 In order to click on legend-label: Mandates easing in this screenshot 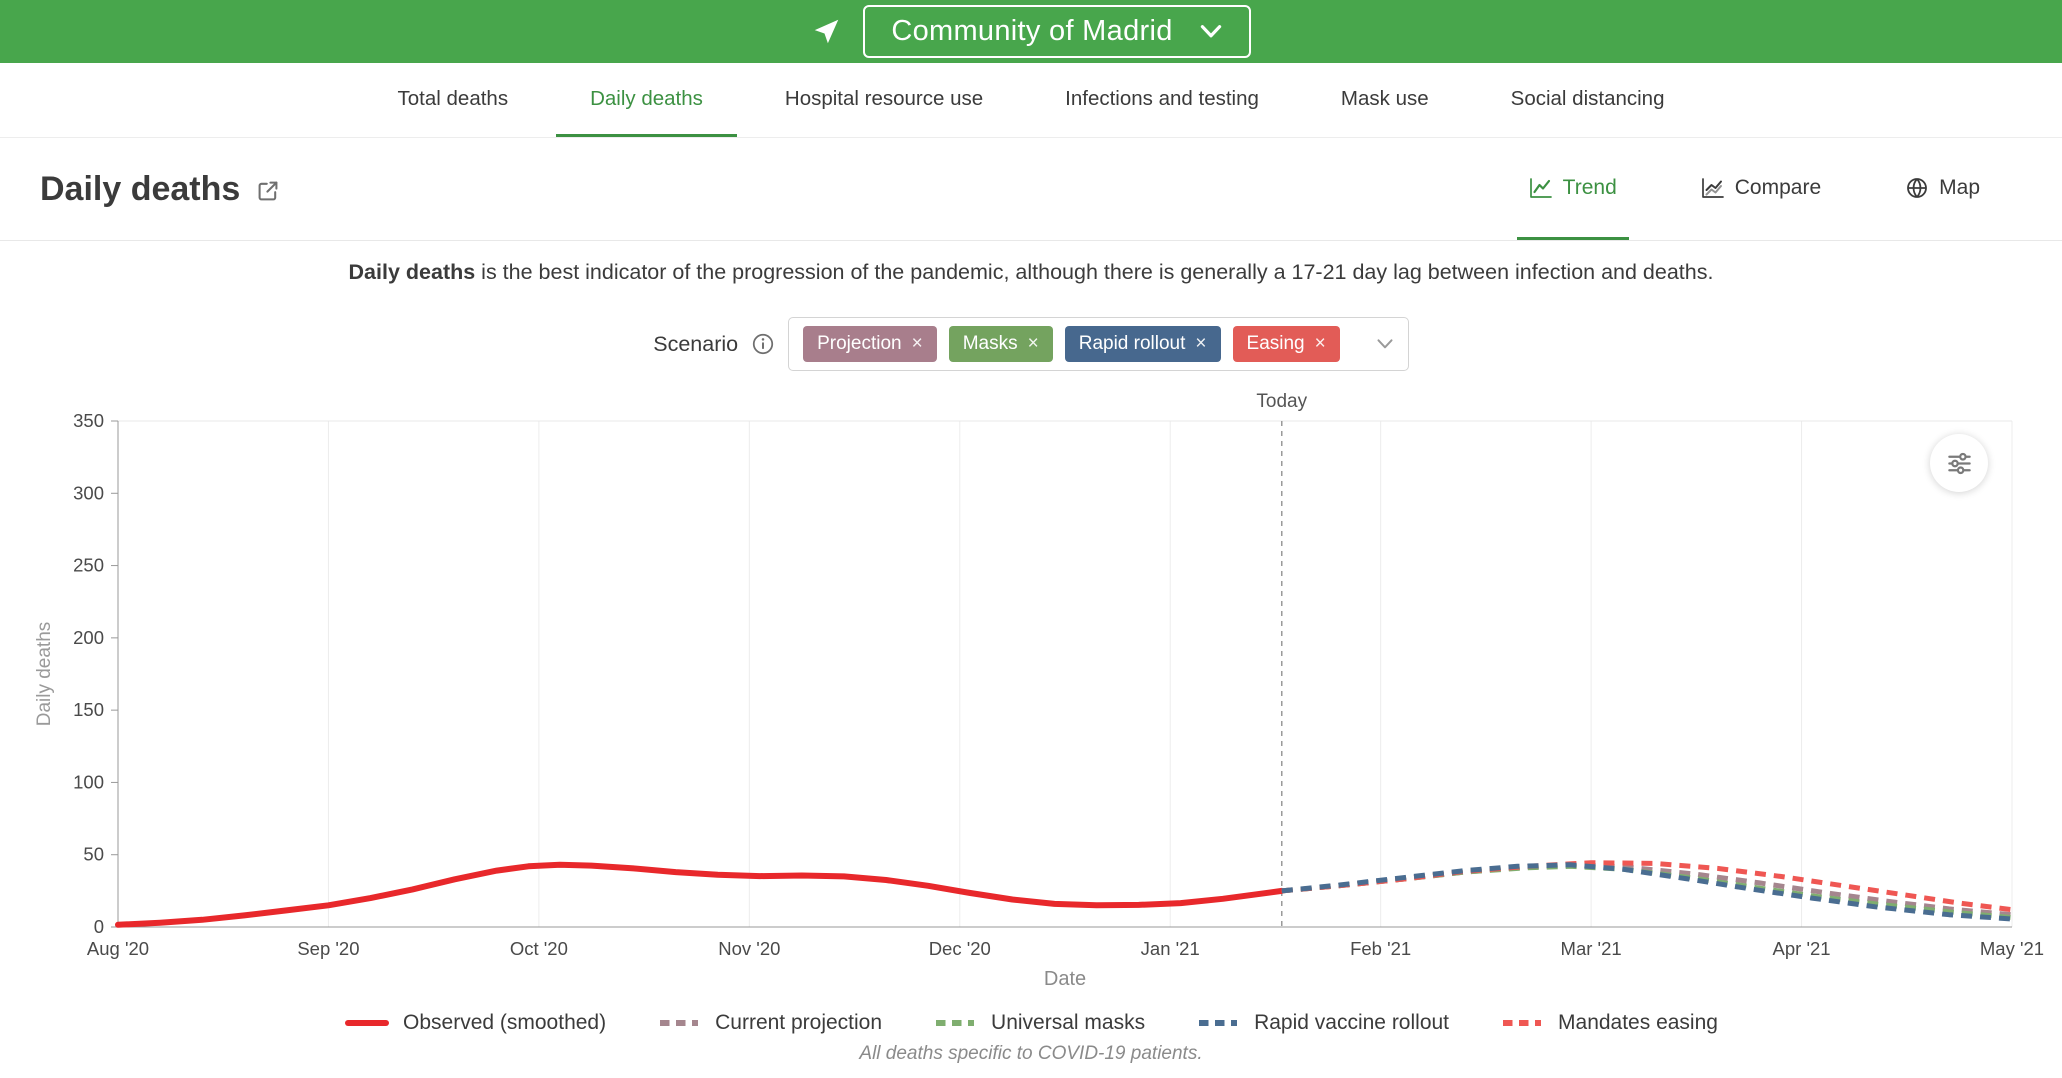, I will do `click(1638, 1022)`.